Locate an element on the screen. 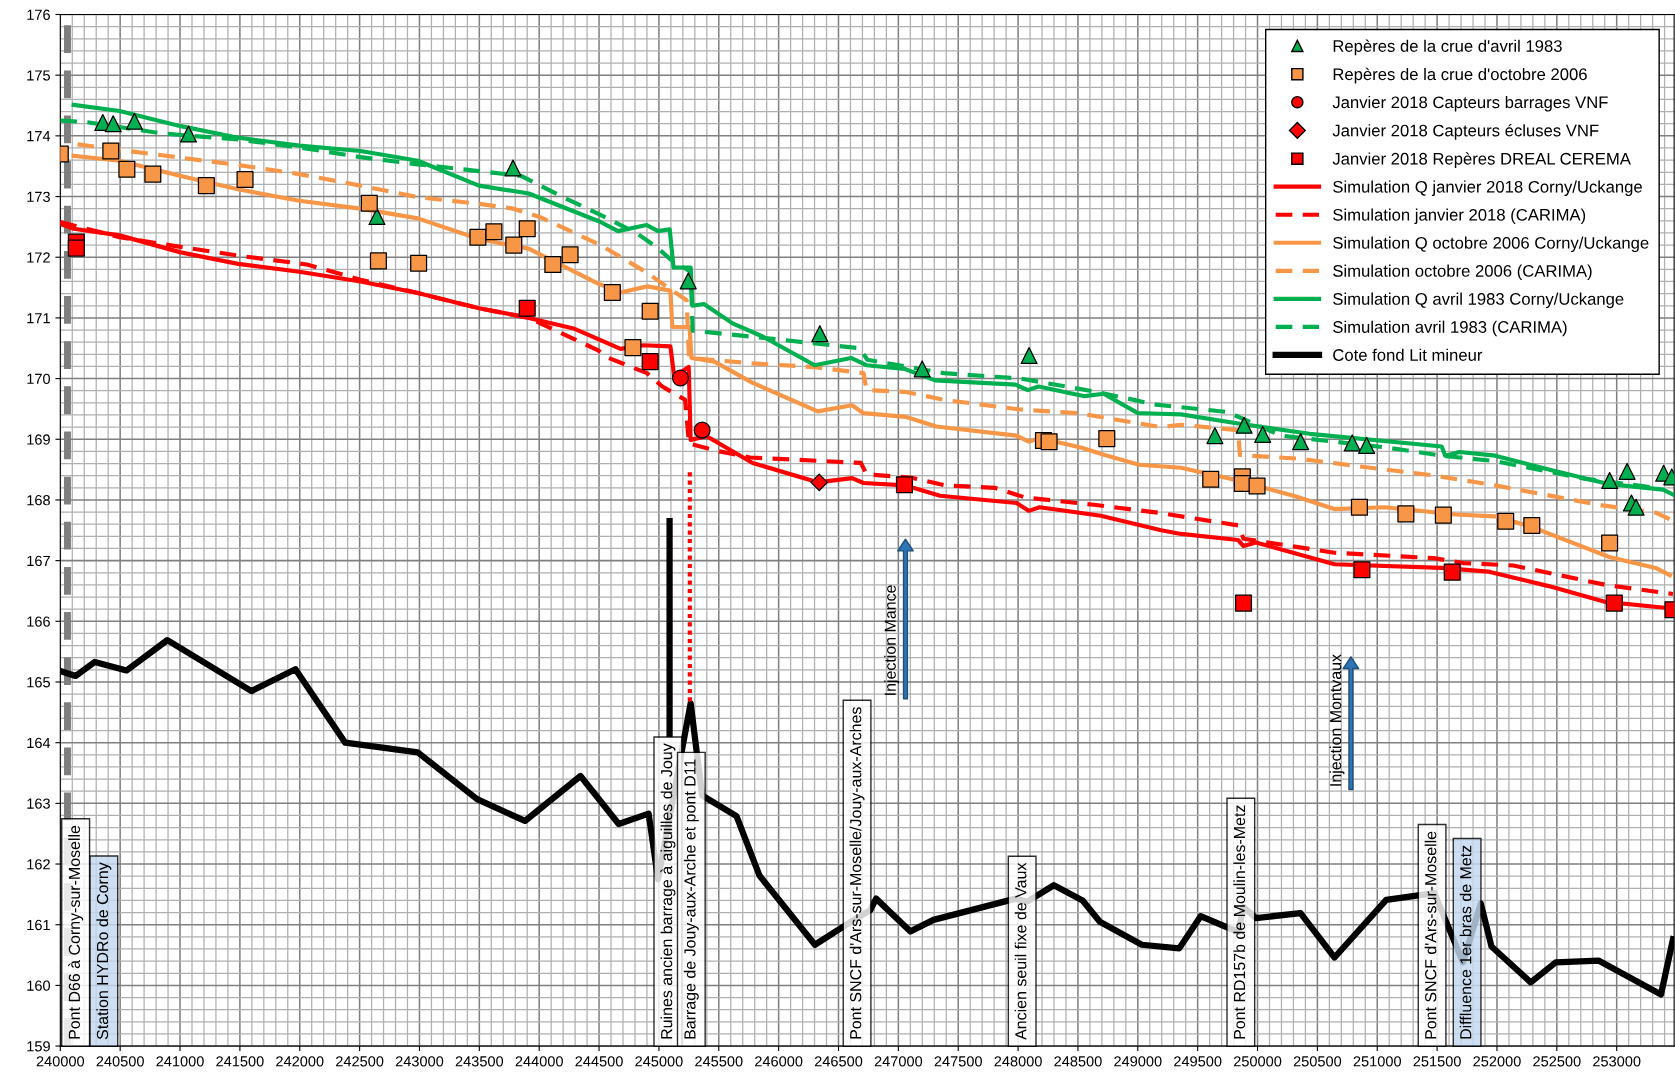 The image size is (1675, 1074). y-tick-label: 175 is located at coordinates (38, 75).